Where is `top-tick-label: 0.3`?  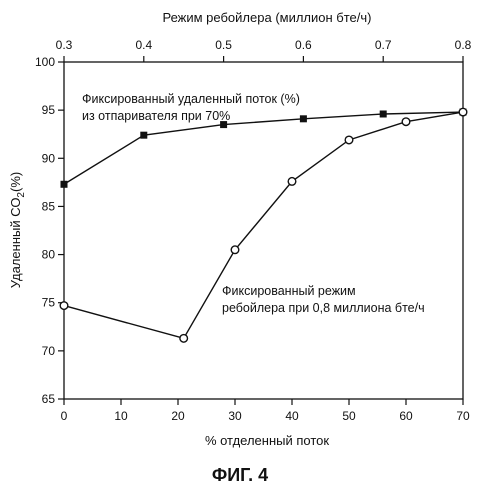
top-tick-label: 0.3 is located at coordinates (64, 45).